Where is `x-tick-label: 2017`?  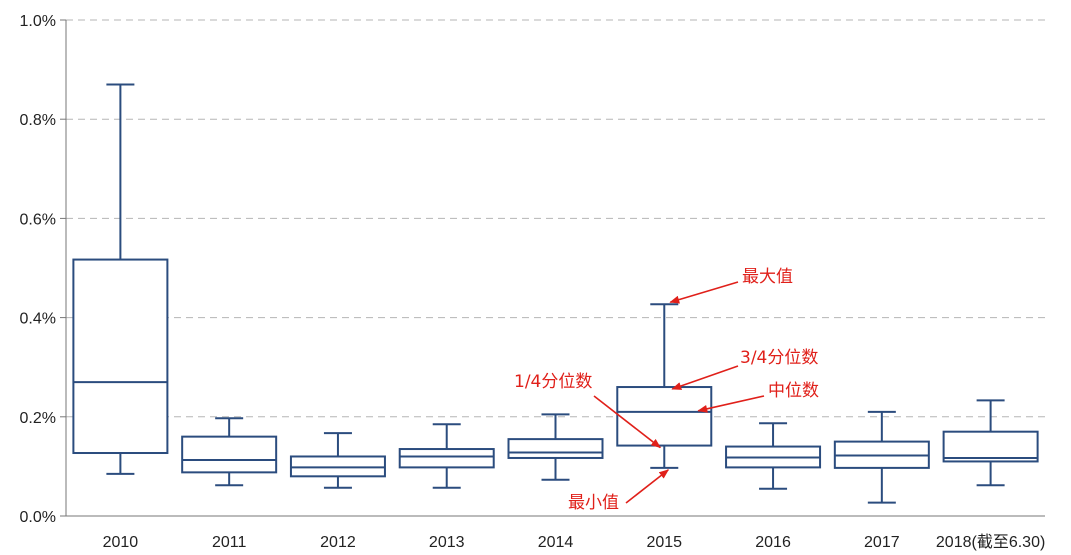 x-tick-label: 2017 is located at coordinates (882, 542).